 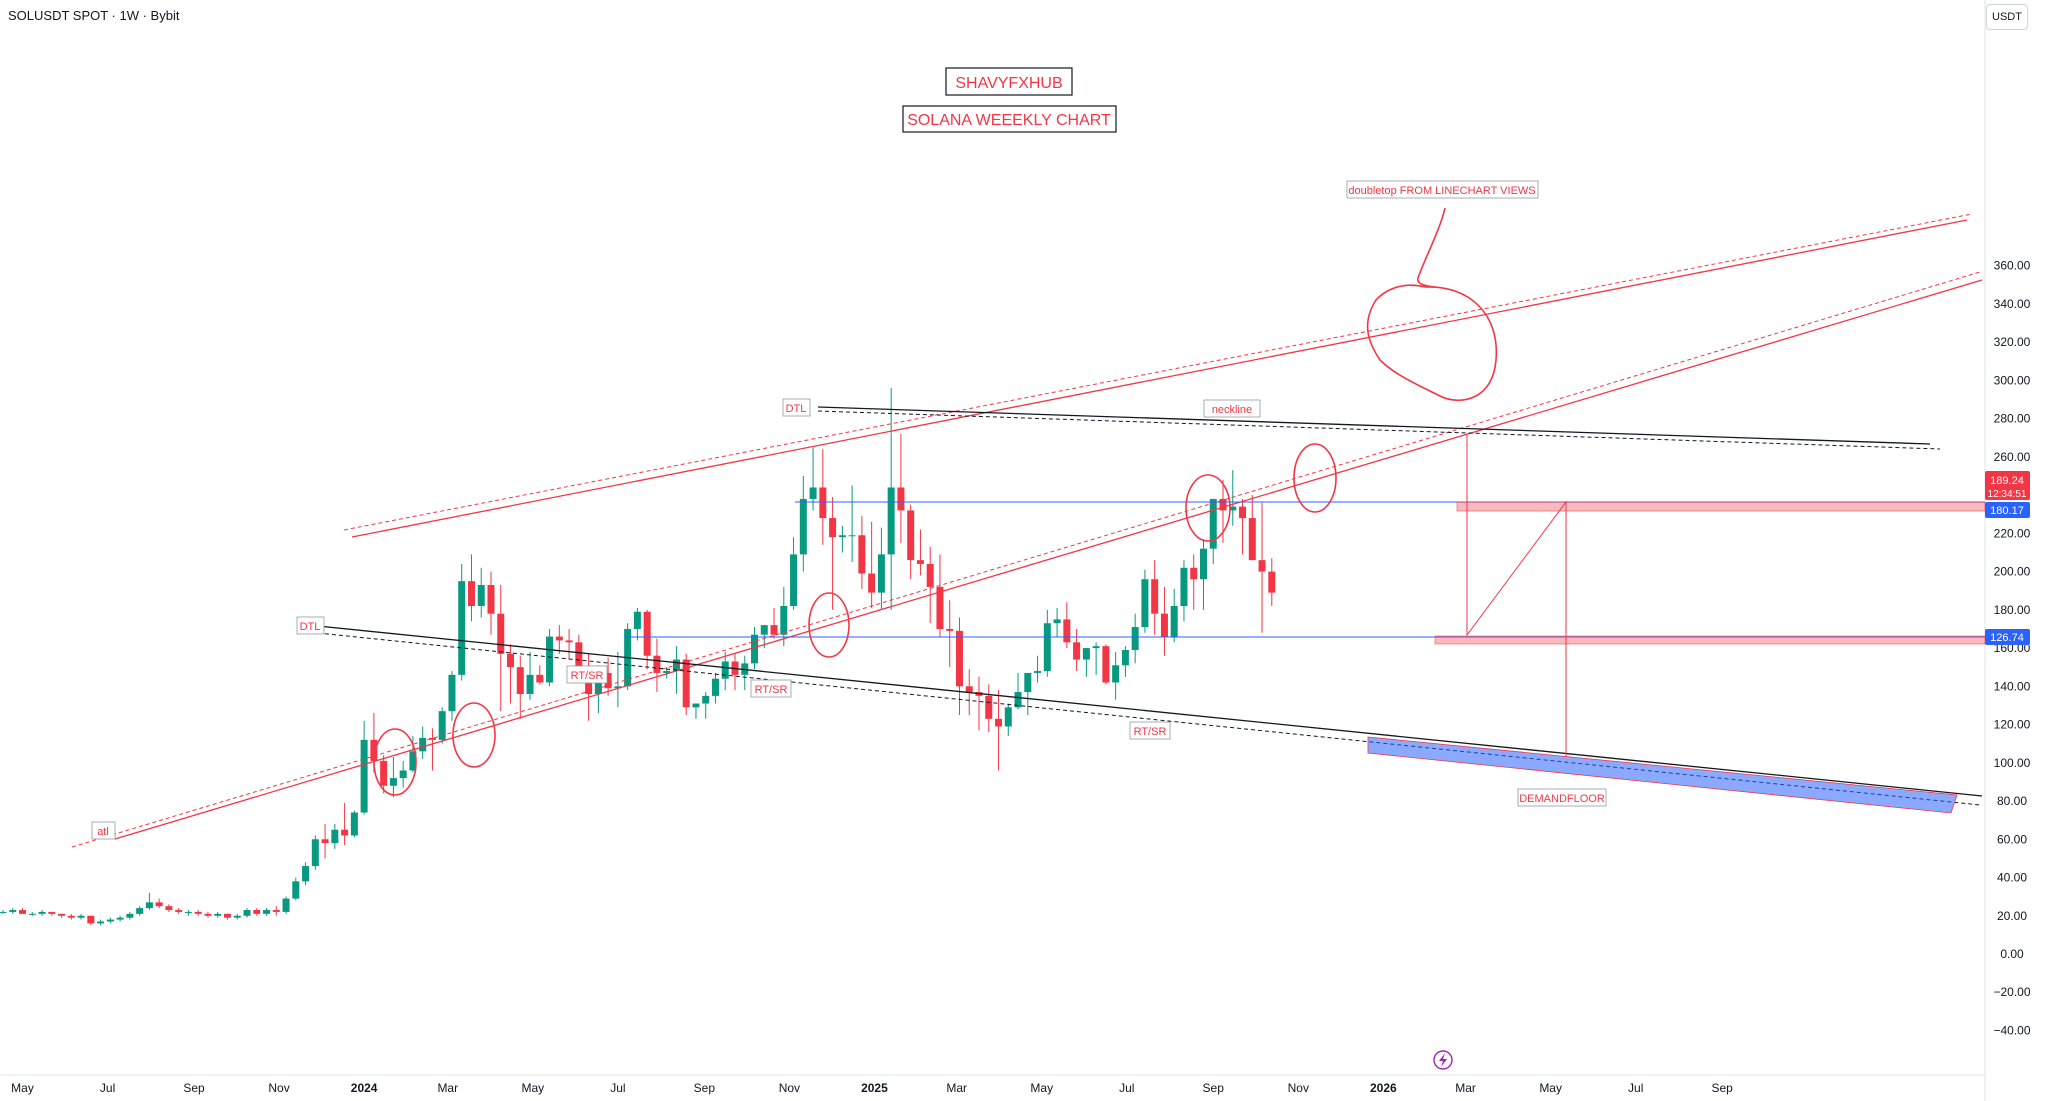 What do you see at coordinates (1443, 1060) in the screenshot?
I see `bolt-icon` at bounding box center [1443, 1060].